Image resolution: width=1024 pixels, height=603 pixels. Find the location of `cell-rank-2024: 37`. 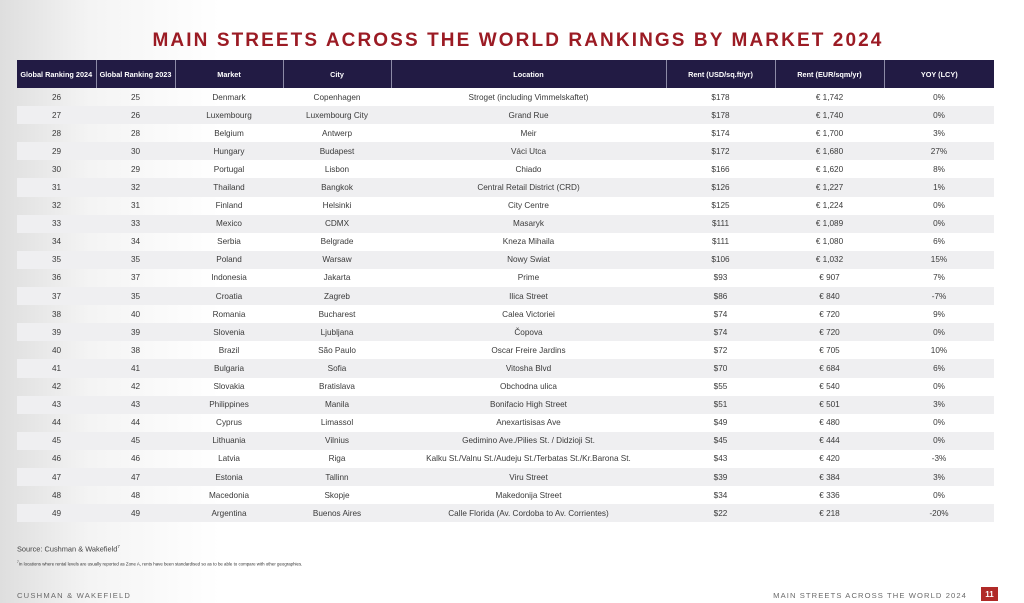

cell-rank-2024: 37 is located at coordinates (56, 296).